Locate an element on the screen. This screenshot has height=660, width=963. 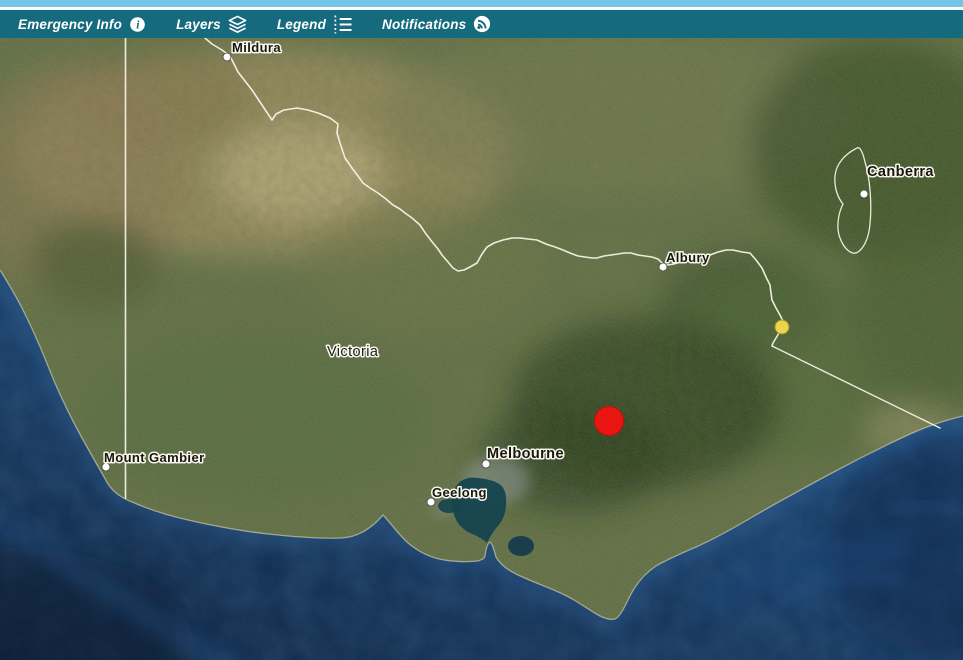
notifications-button: Notifications is located at coordinates (436, 24).